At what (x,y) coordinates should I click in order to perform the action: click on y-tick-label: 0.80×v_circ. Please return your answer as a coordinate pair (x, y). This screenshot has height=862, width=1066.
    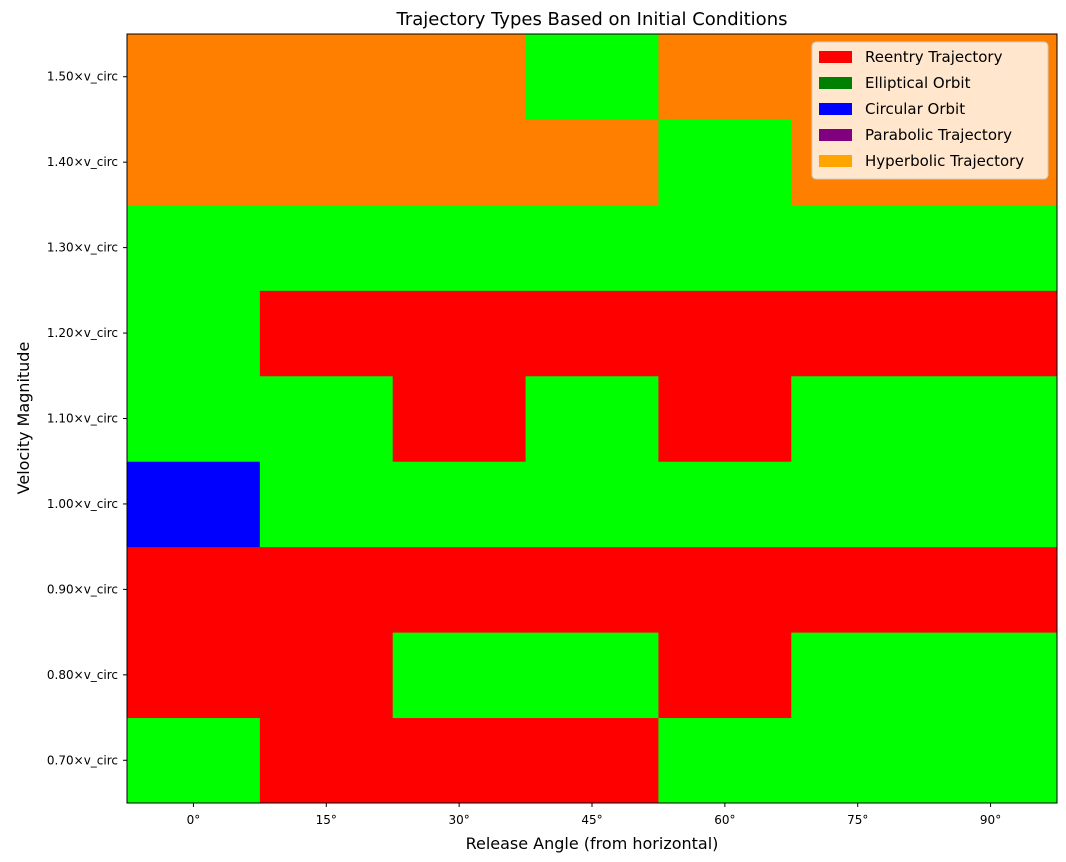
    Looking at the image, I should click on (82, 675).